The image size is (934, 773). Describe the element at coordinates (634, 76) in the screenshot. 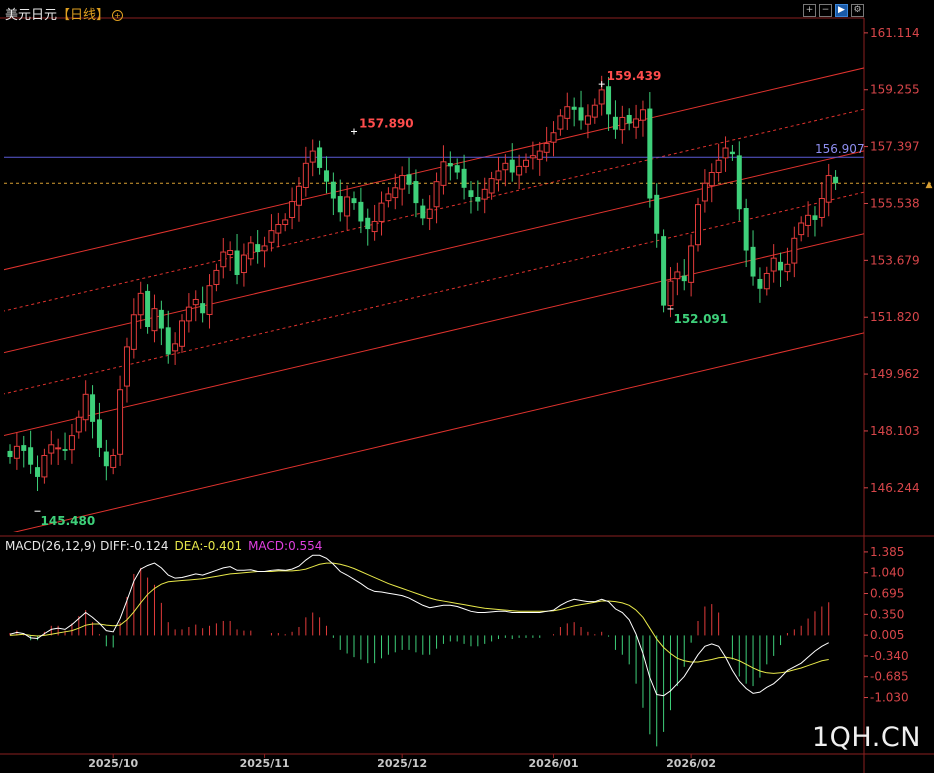

I see `annotation-label-2: 159.439` at that location.